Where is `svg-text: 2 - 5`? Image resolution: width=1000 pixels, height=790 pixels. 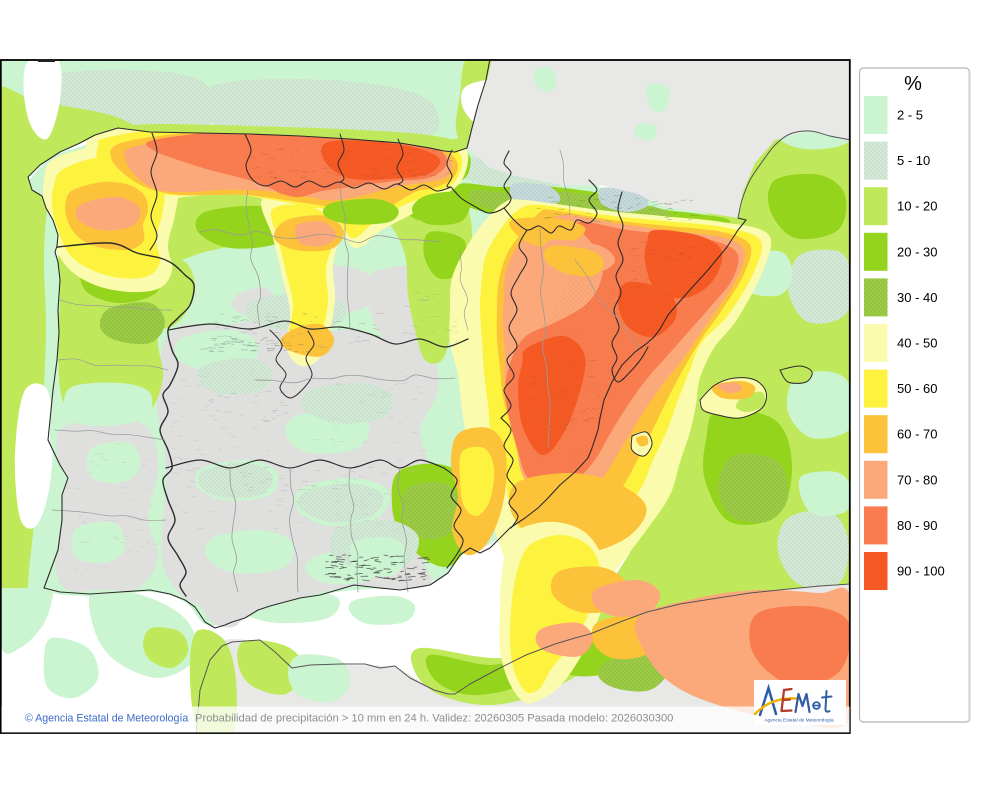
svg-text: 2 - 5 is located at coordinates (910, 115).